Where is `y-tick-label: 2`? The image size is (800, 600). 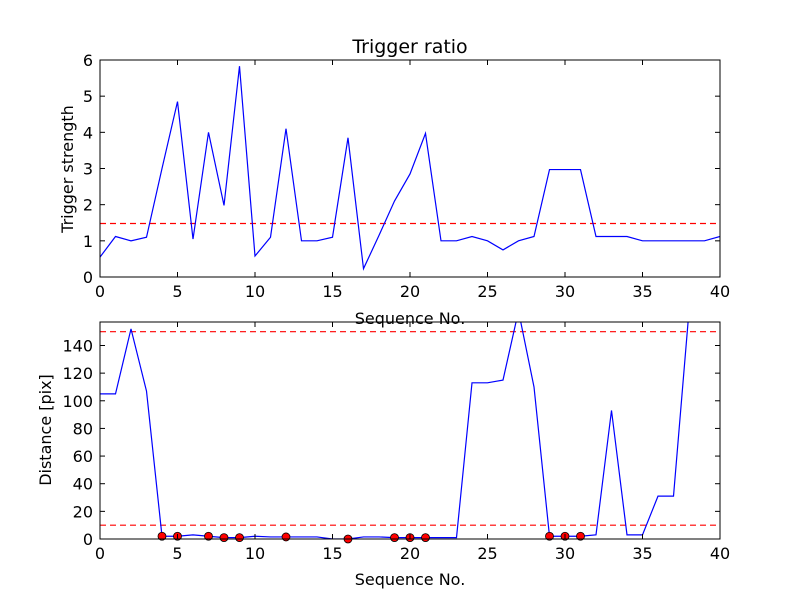 y-tick-label: 2 is located at coordinates (88, 205).